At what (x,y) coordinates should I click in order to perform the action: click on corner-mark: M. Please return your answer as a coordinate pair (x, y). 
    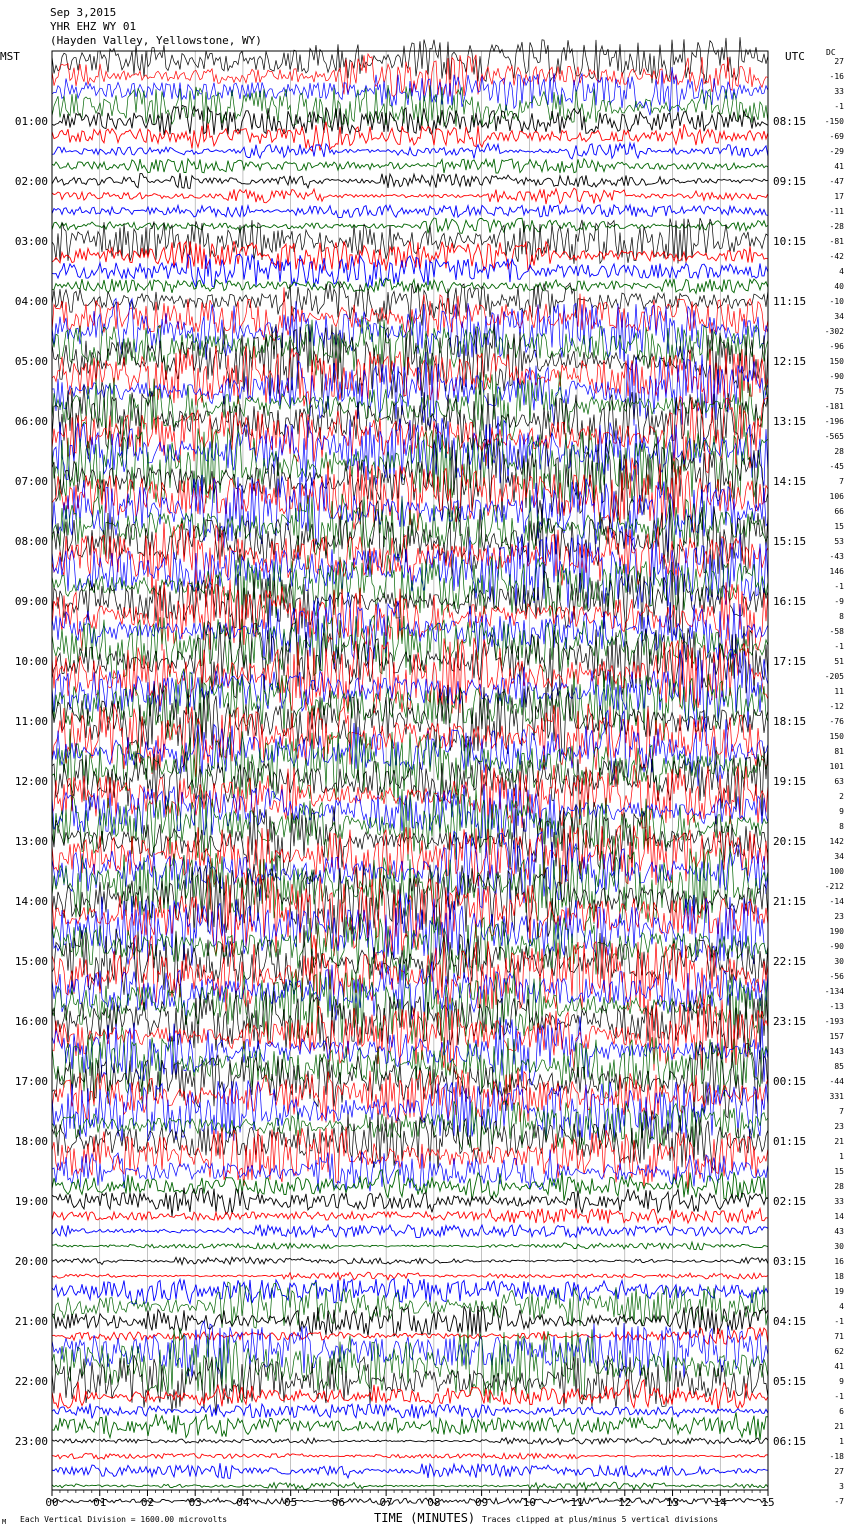
    Looking at the image, I should click on (4, 1522).